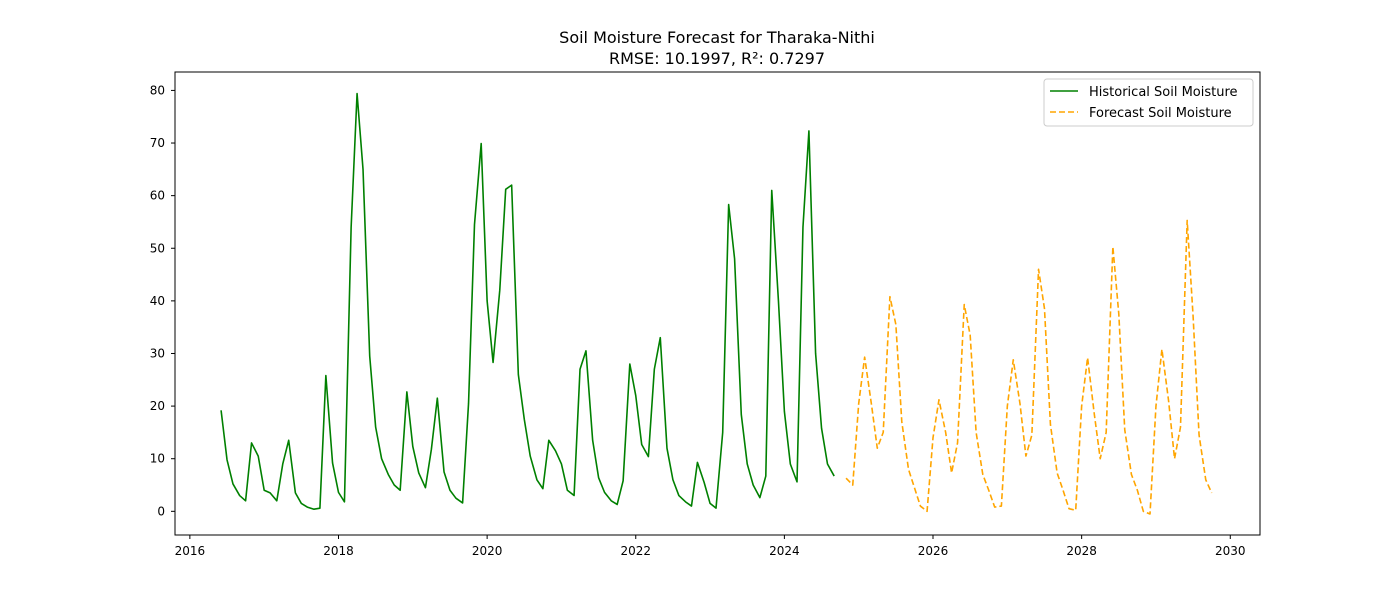 This screenshot has width=1400, height=604. I want to click on y-tick-label: 50, so click(157, 248).